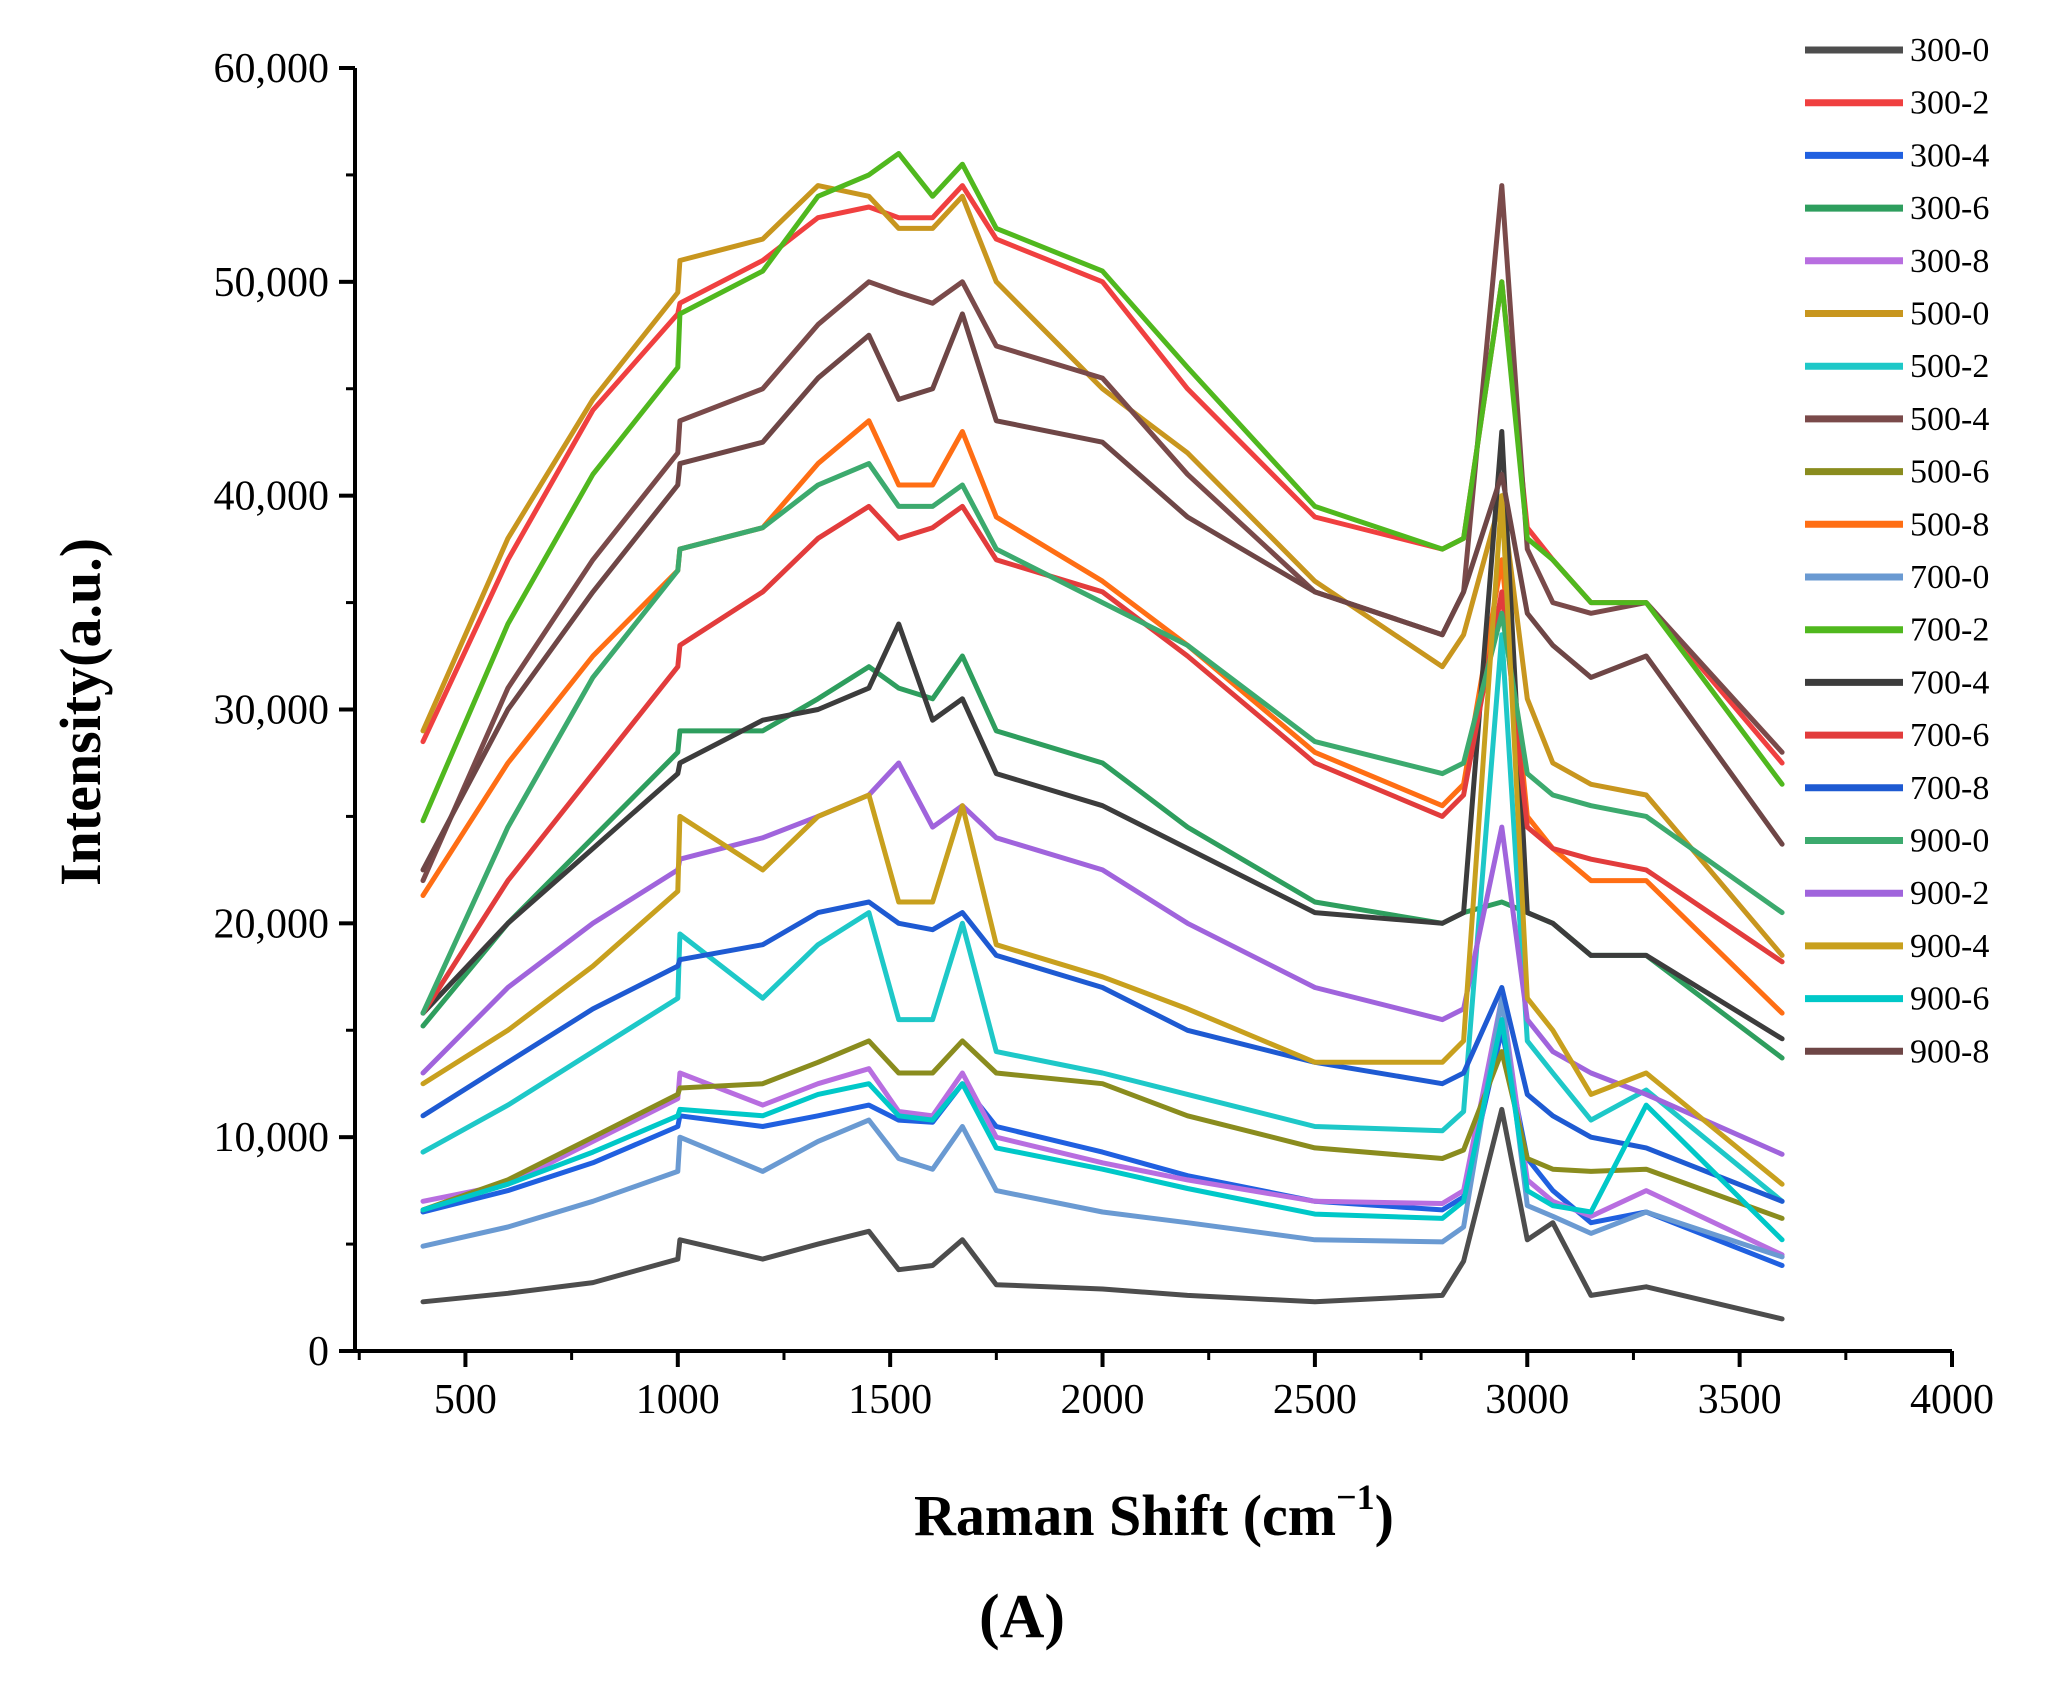 This screenshot has width=2052, height=1704. Describe the element at coordinates (1949, 577) in the screenshot. I see `legend-label-700-0: 700-0` at that location.